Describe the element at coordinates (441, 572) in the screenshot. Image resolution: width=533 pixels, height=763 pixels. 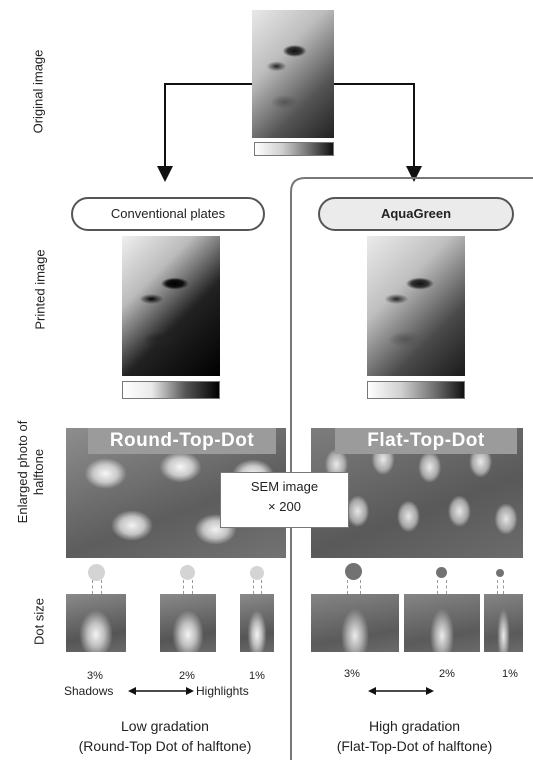
I see `dot-right-2pct` at that location.